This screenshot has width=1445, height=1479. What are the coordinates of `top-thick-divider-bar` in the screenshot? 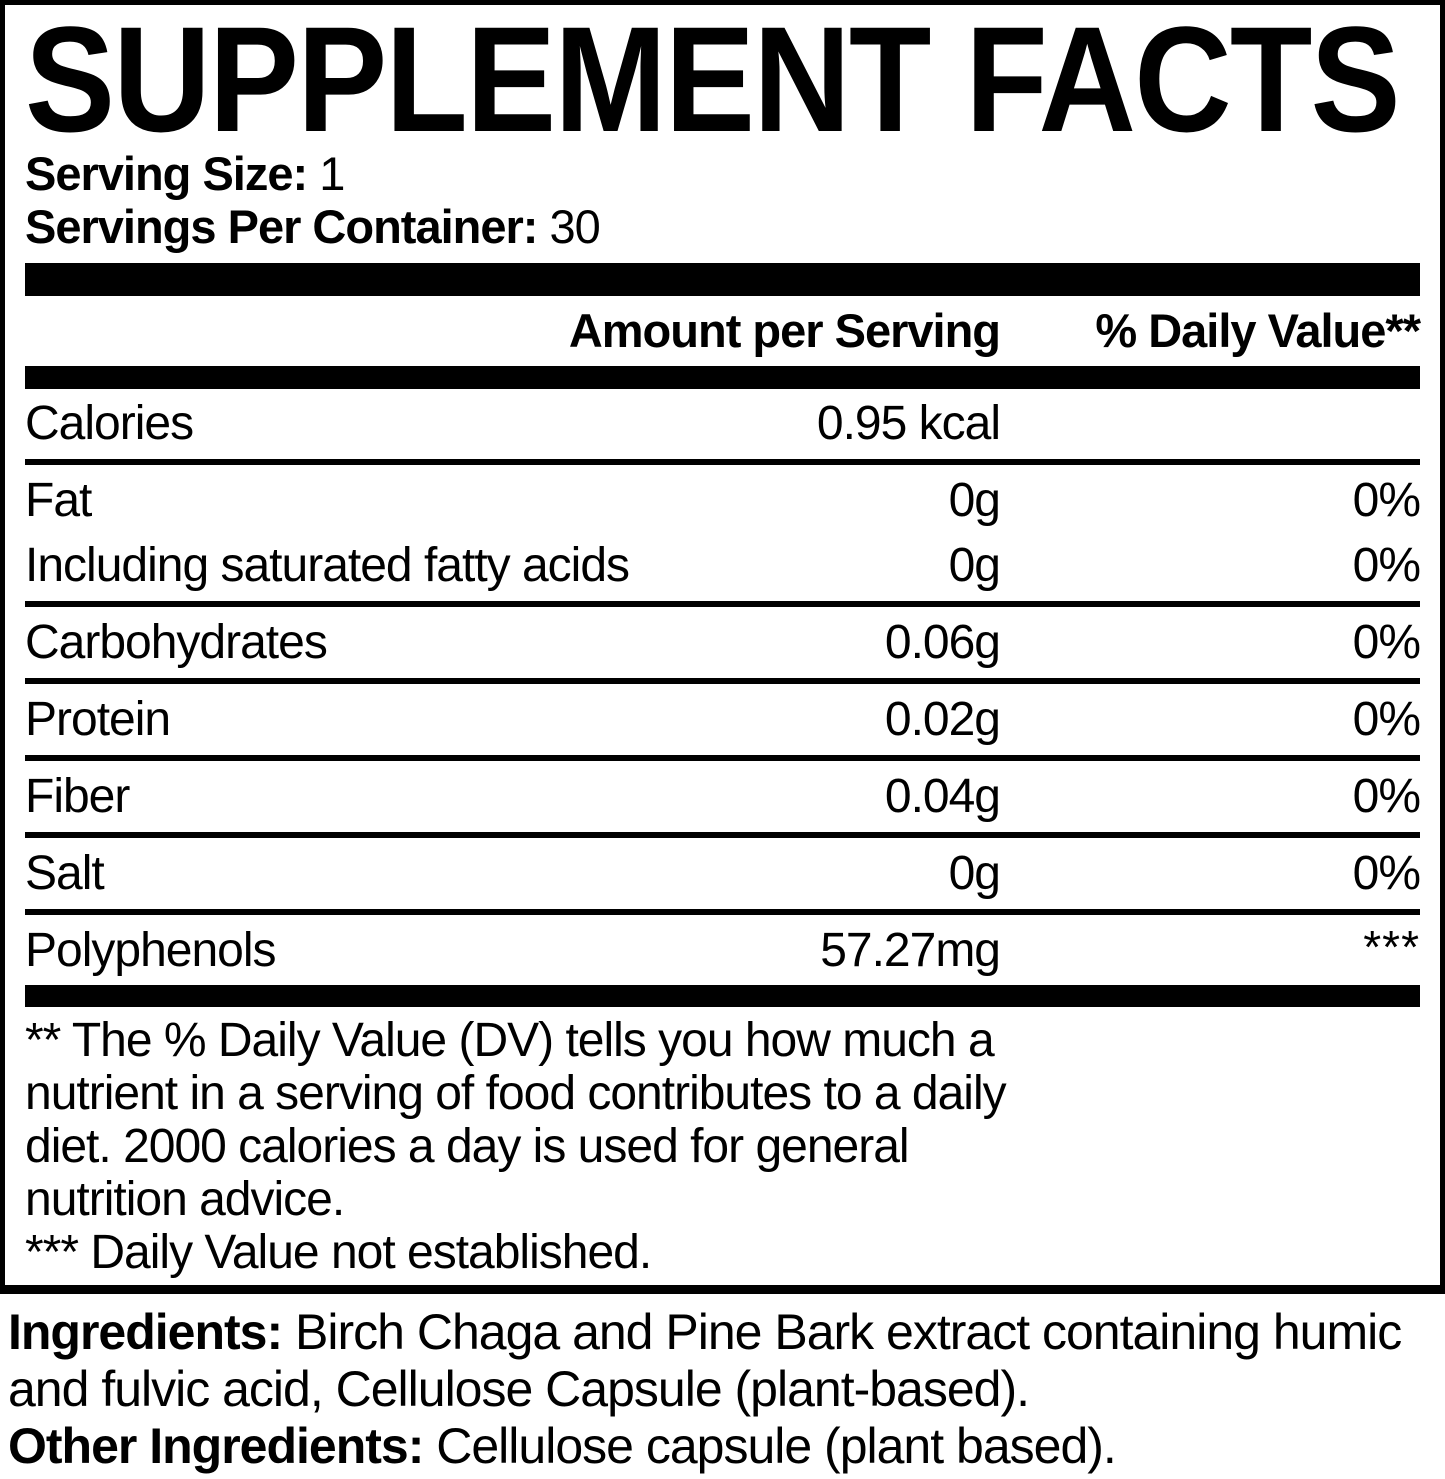 It's located at (722, 279).